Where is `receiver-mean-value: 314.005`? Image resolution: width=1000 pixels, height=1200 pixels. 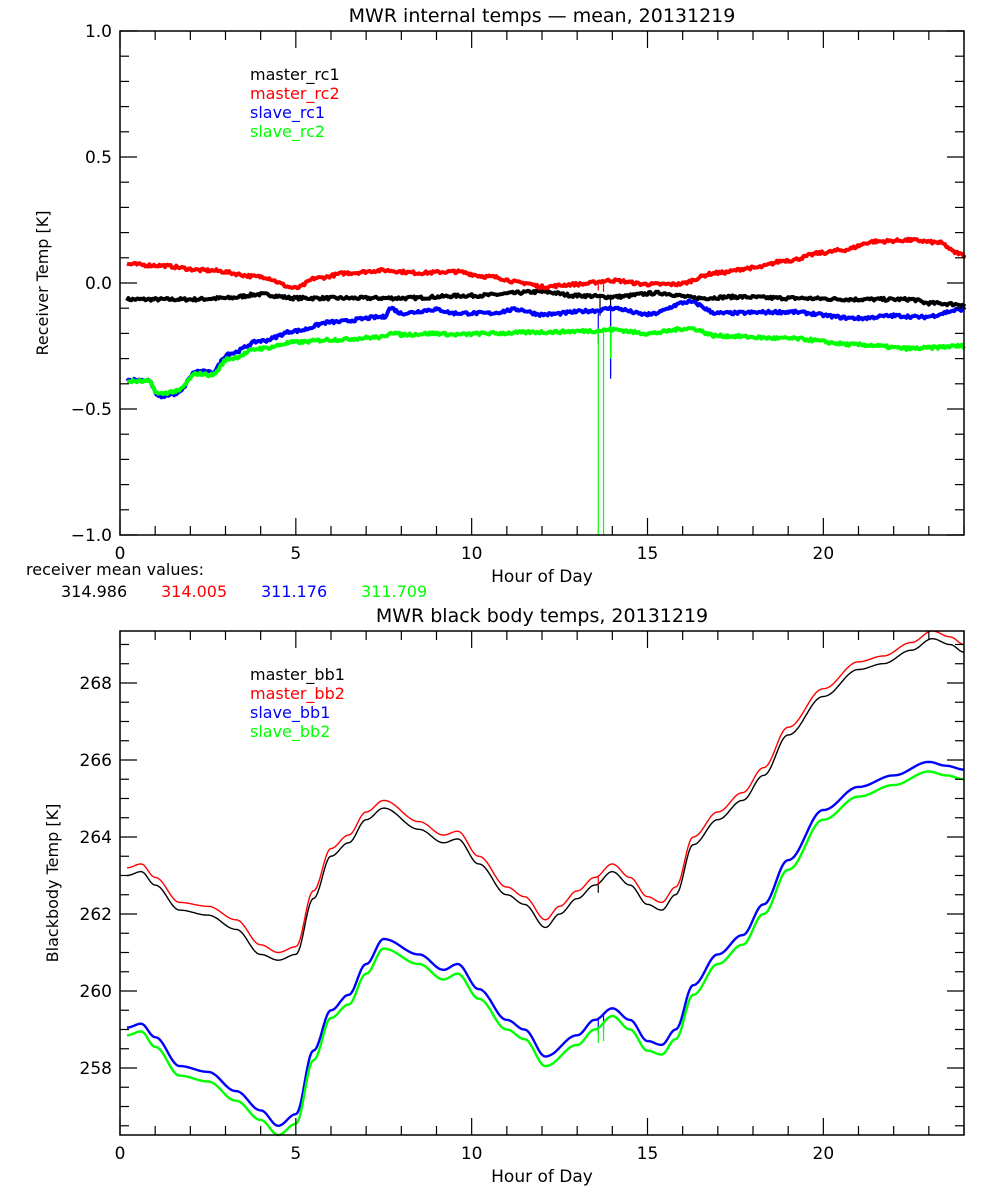
receiver-mean-value: 314.005 is located at coordinates (194, 591).